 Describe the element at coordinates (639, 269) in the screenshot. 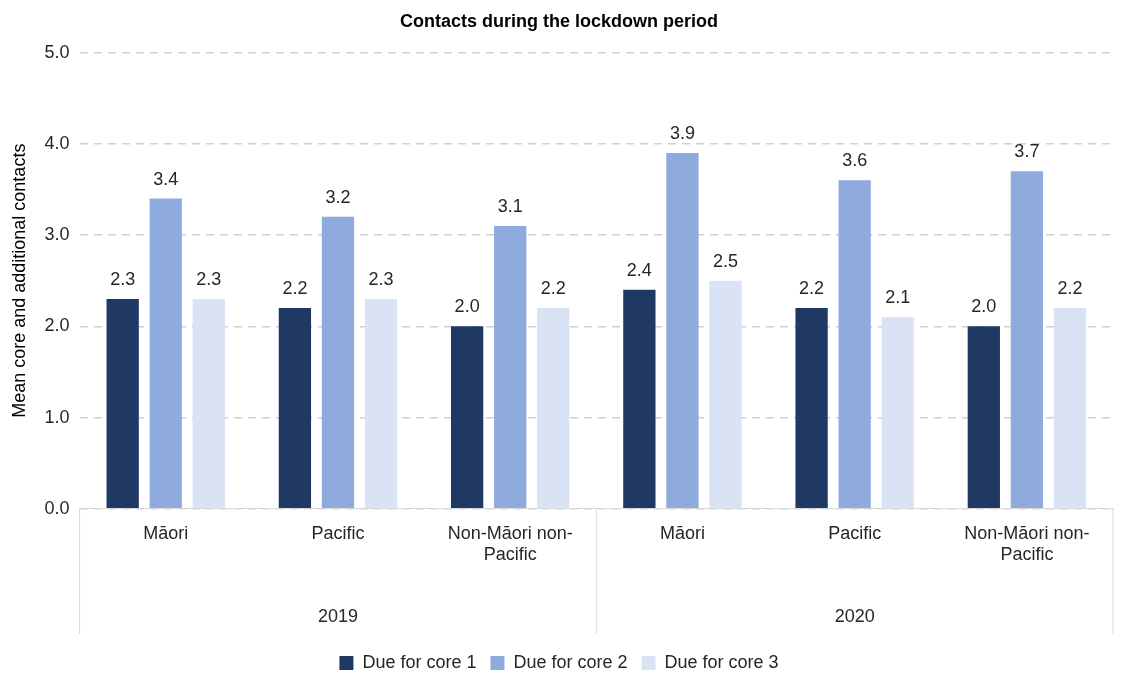

I see `data-label: 2.4` at that location.